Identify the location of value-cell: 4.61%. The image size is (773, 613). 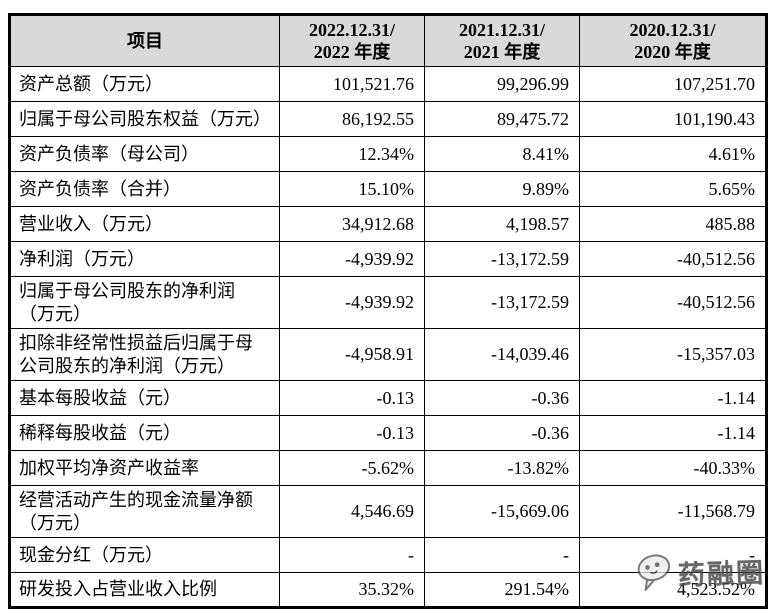
(673, 154).